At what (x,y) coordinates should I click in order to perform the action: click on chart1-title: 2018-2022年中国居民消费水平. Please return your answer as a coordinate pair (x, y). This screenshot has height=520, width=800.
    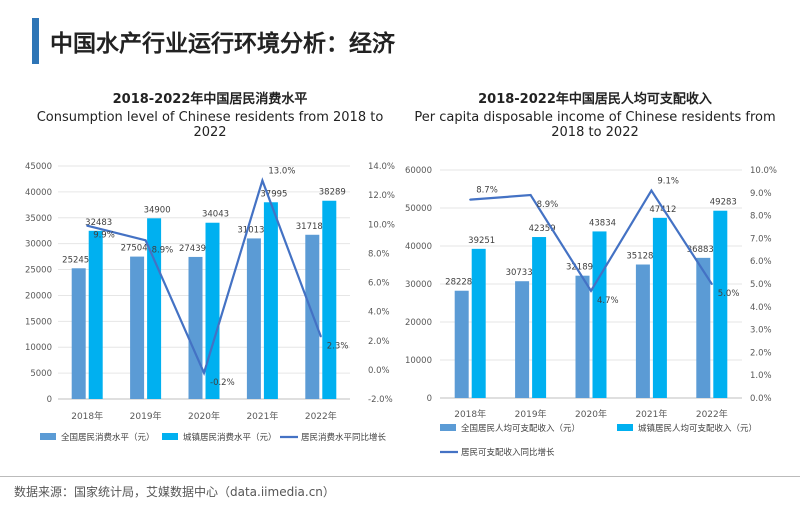
    Looking at the image, I should click on (210, 99).